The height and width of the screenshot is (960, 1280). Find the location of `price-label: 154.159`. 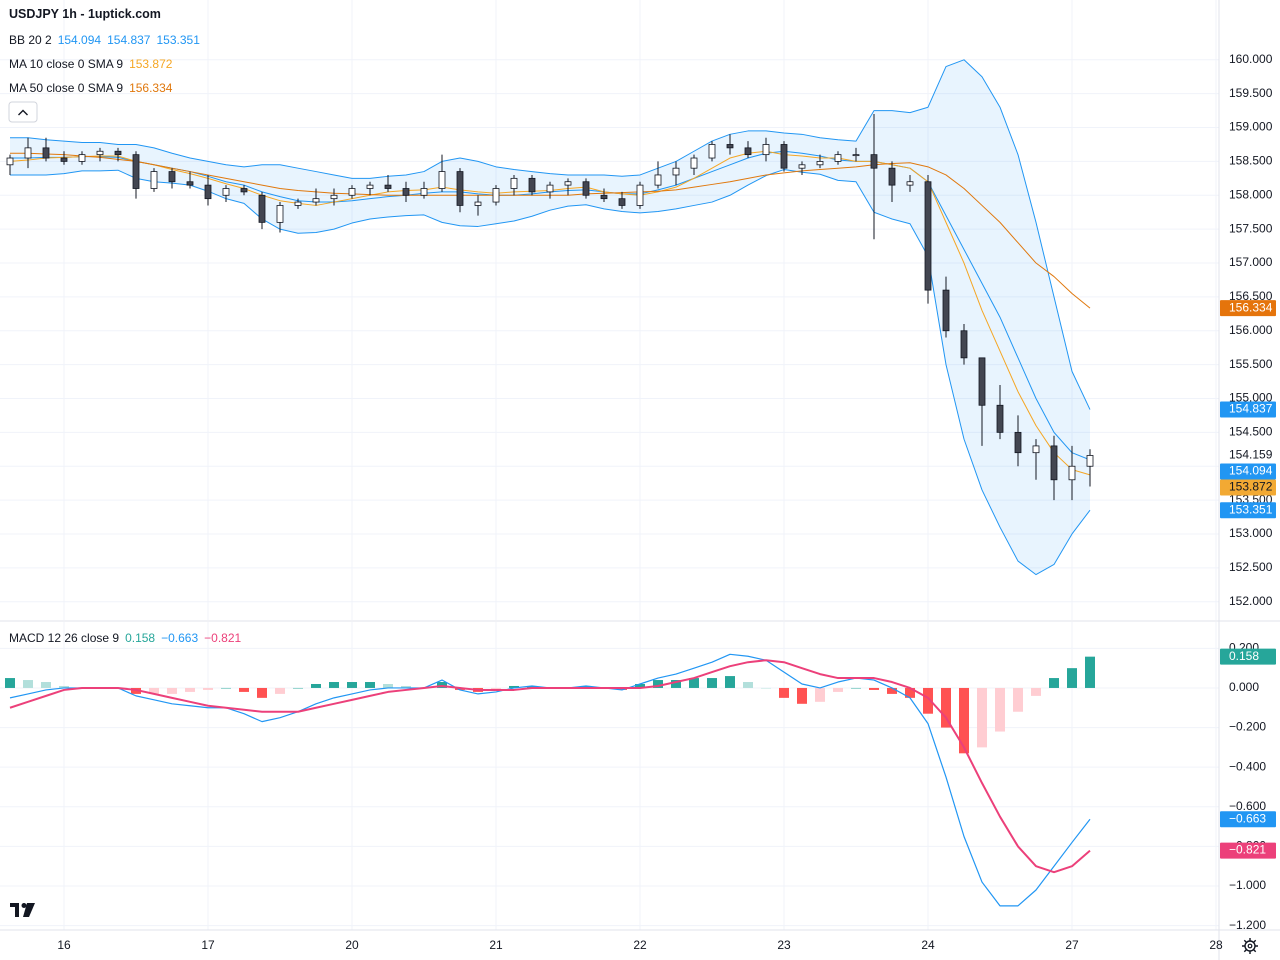

price-label: 154.159 is located at coordinates (1251, 455).